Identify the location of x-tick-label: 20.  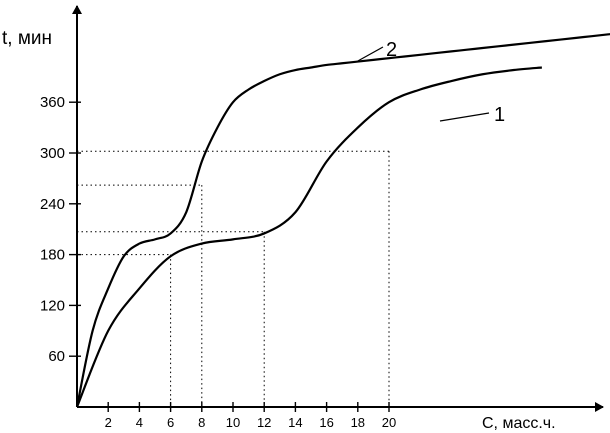
(389, 422).